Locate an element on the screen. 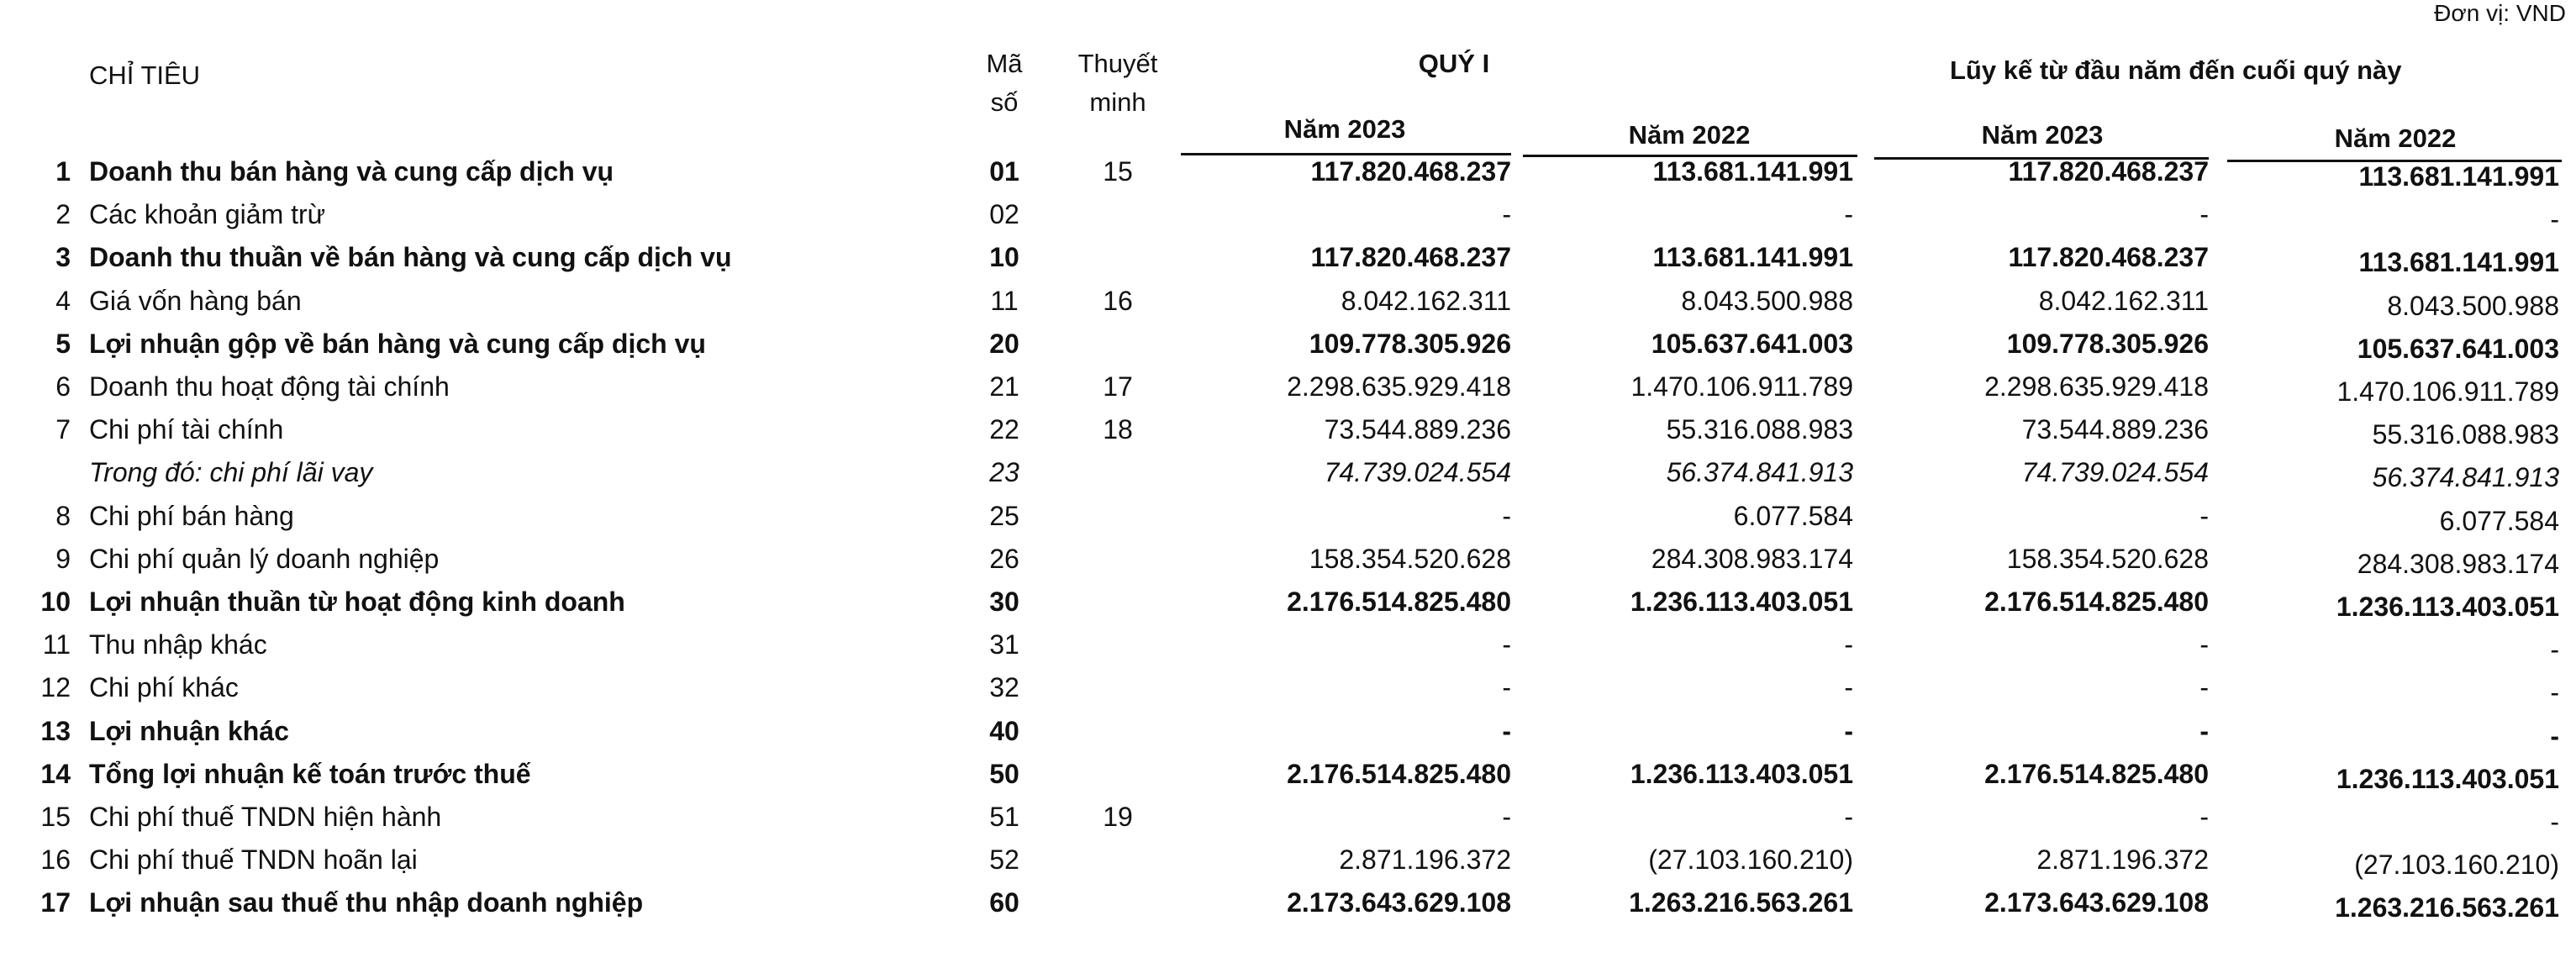 This screenshot has height=968, width=2576. row-index: 6 is located at coordinates (63, 386).